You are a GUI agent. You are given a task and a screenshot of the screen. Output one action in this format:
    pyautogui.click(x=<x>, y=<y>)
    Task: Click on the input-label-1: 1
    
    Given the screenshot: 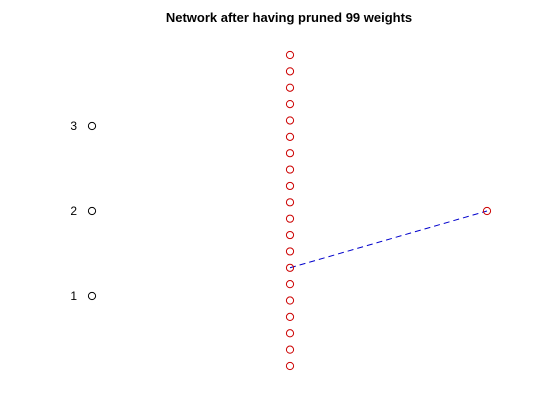 What is the action you would take?
    pyautogui.click(x=73, y=296)
    